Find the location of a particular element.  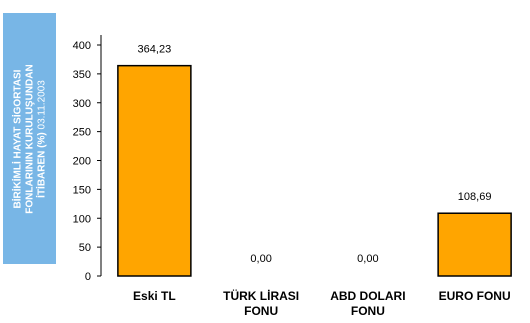

y-tick-label: 350 is located at coordinates (82, 75).